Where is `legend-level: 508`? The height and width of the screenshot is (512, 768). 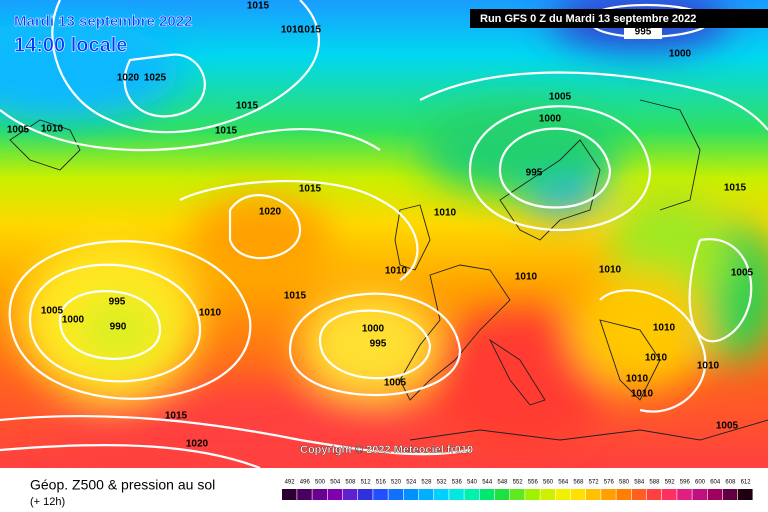 legend-level: 508 is located at coordinates (350, 483).